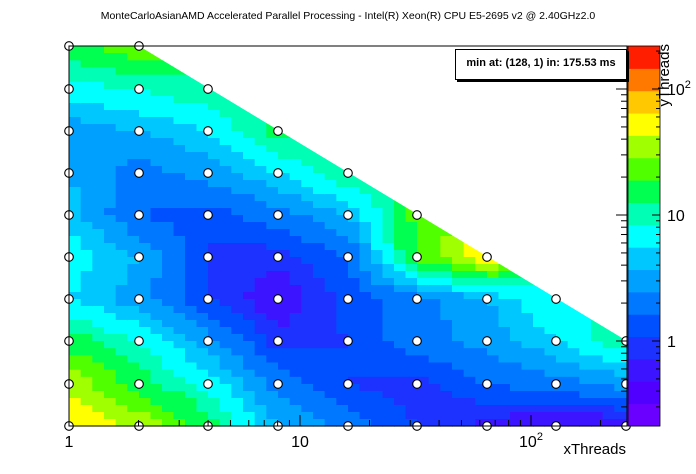 The image size is (696, 474). What do you see at coordinates (531, 441) in the screenshot?
I see `x-tick-label: 102` at bounding box center [531, 441].